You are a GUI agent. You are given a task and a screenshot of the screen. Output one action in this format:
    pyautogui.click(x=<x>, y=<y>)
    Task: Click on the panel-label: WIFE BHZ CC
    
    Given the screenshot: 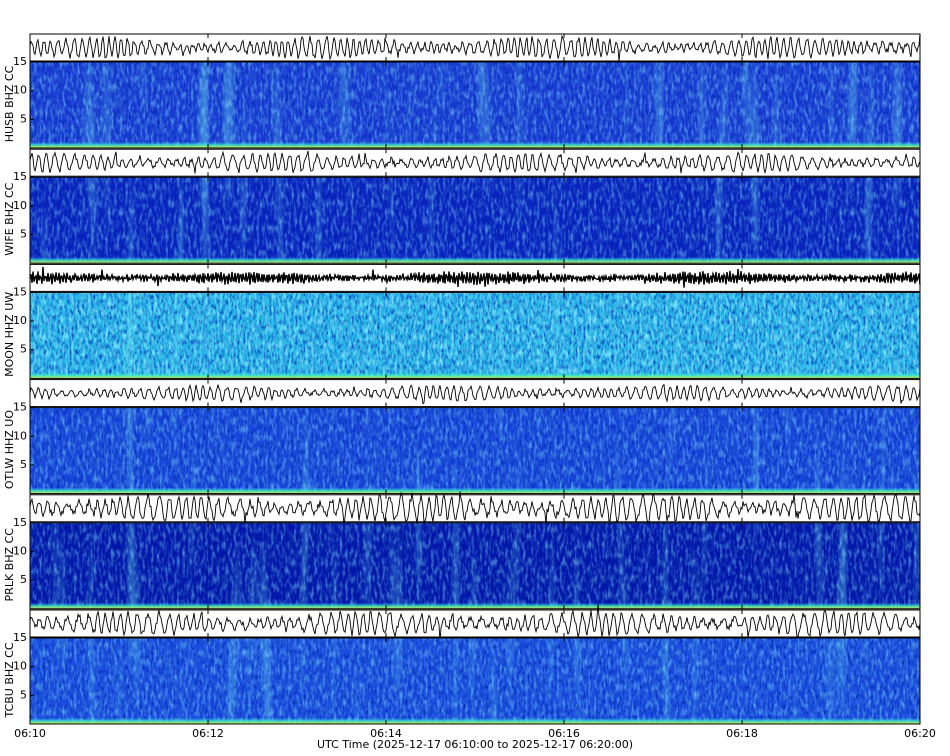 What is the action you would take?
    pyautogui.click(x=9, y=218)
    